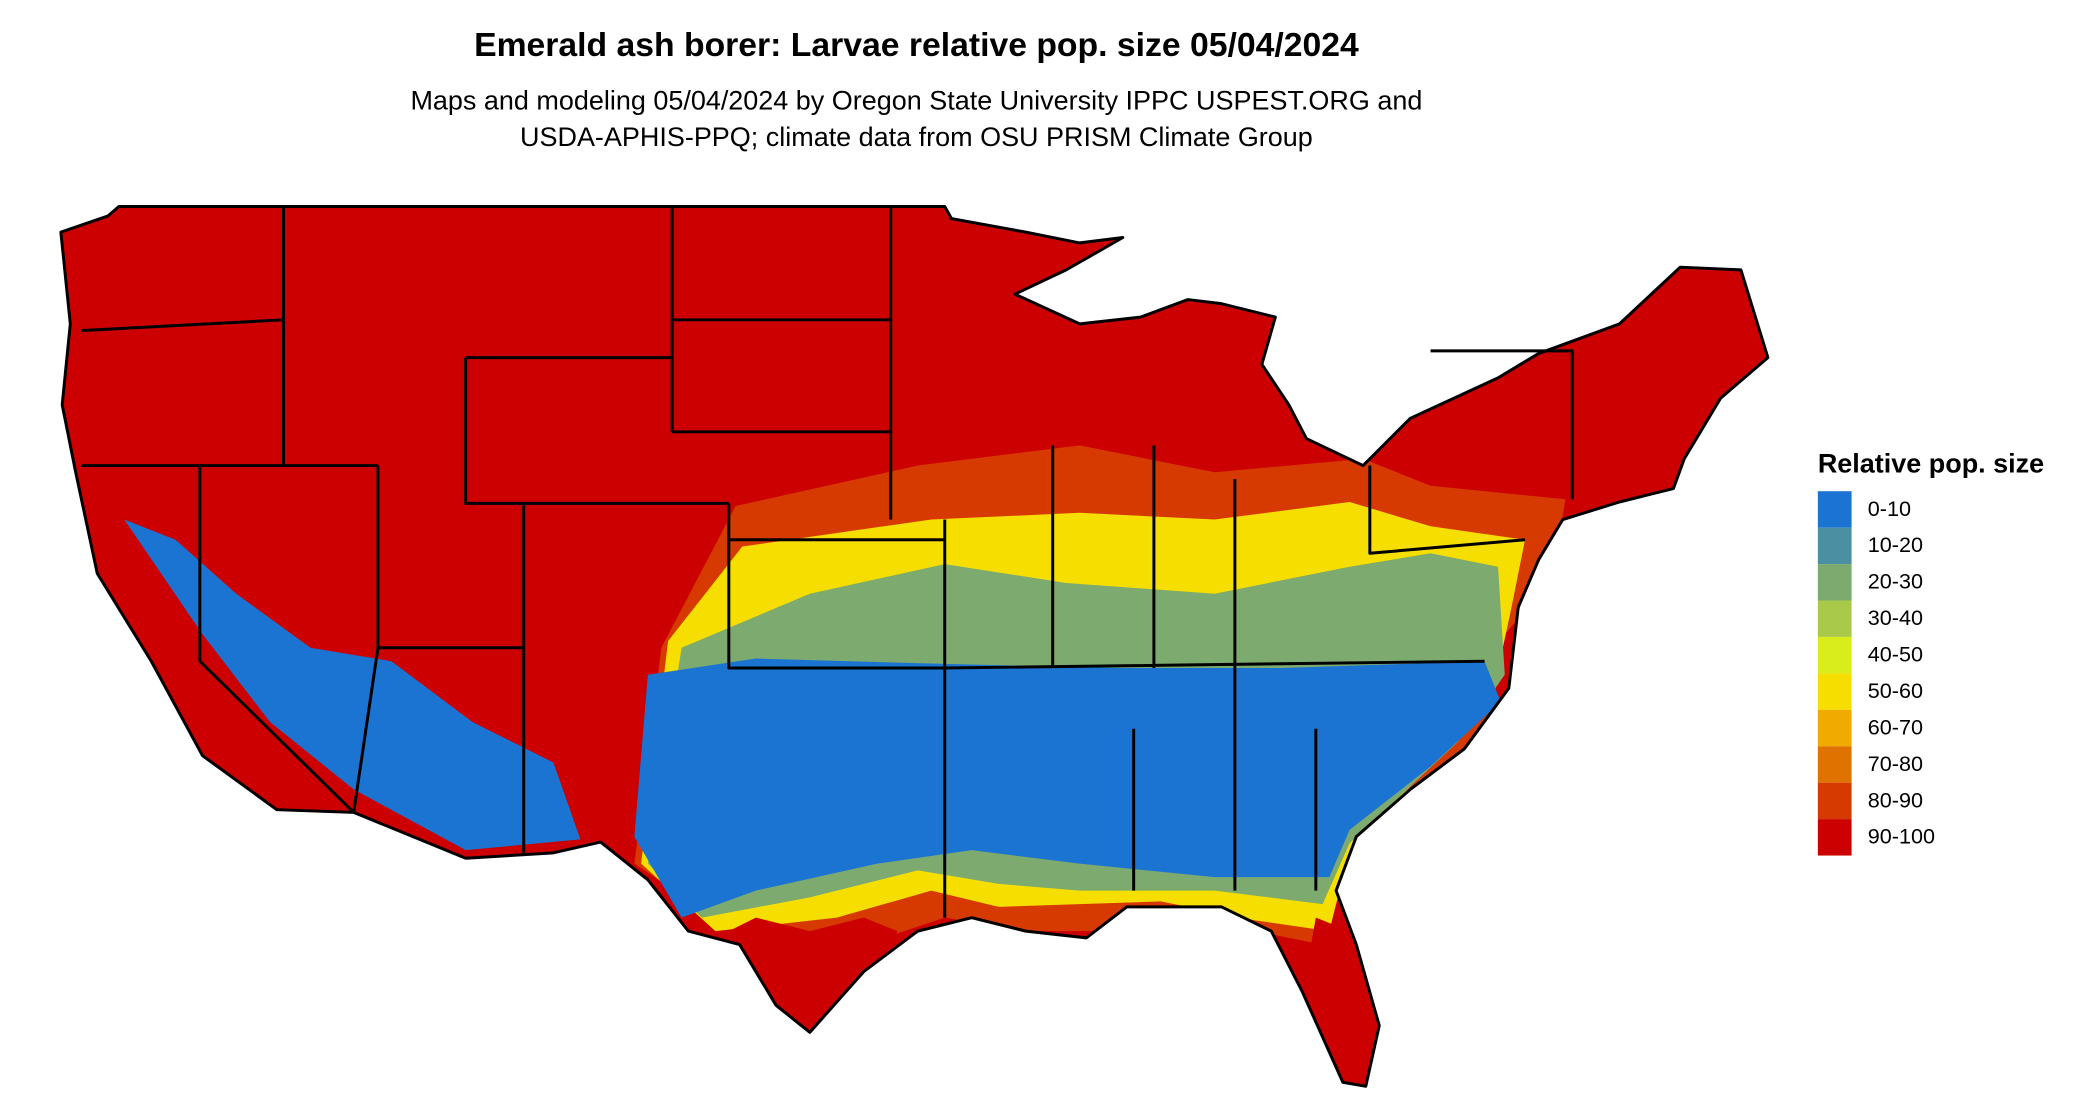 The image size is (2100, 1116). Describe the element at coordinates (1895, 654) in the screenshot. I see `legend-label: 40-50` at that location.